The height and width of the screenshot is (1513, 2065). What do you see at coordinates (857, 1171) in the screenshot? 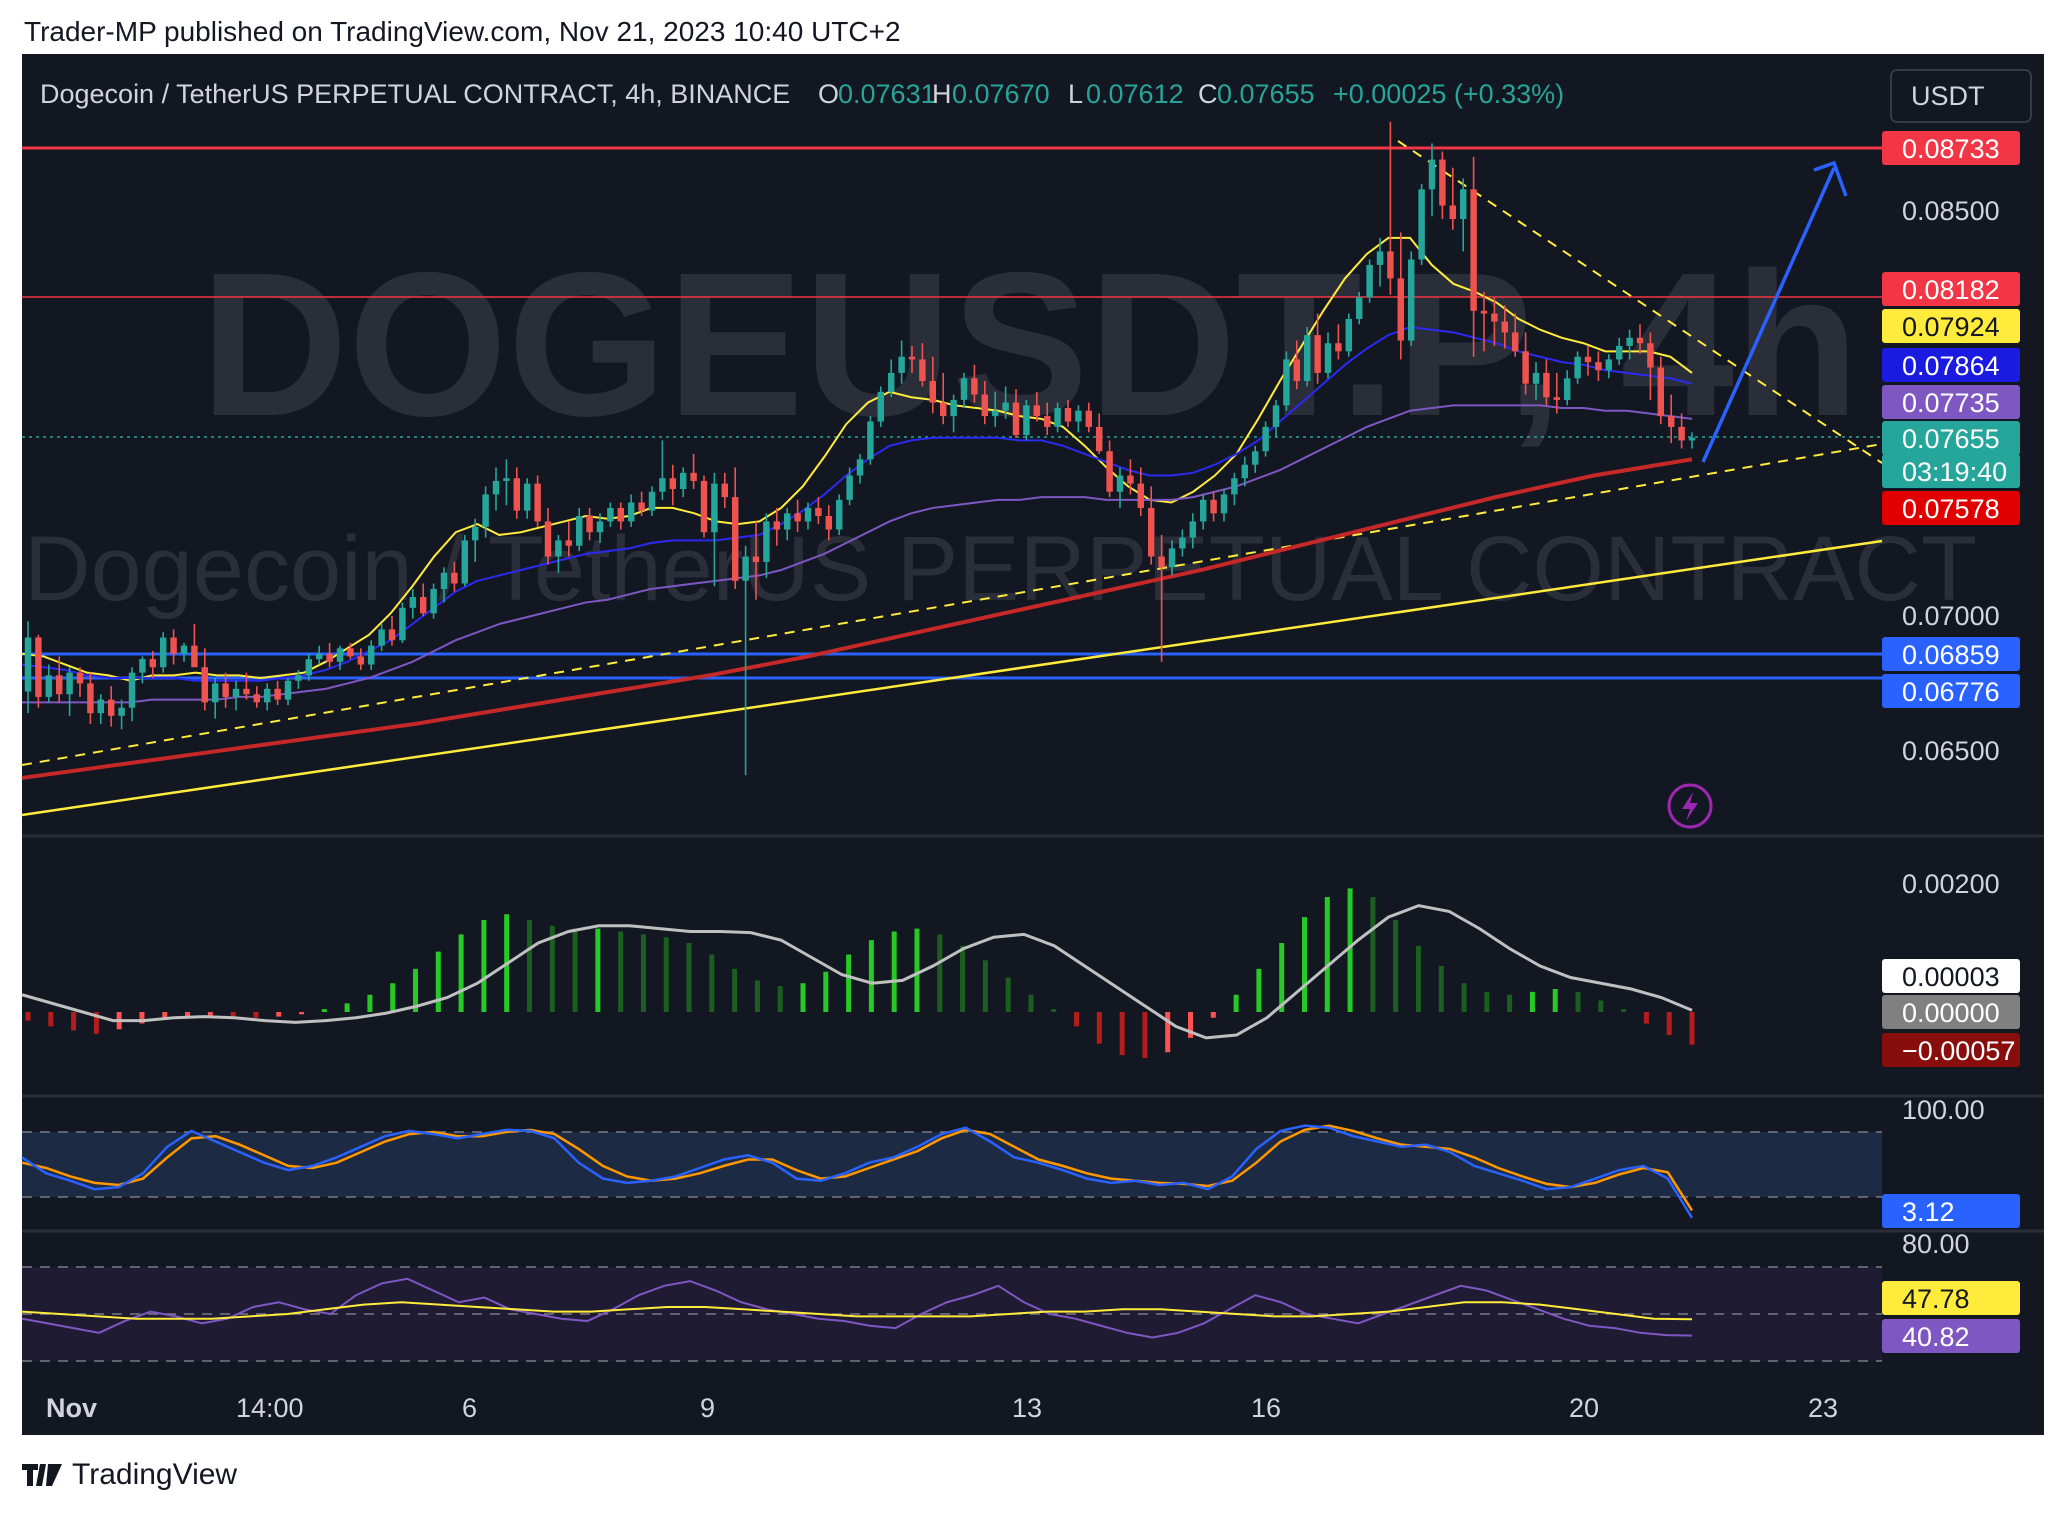
I see `stoch-k-line` at bounding box center [857, 1171].